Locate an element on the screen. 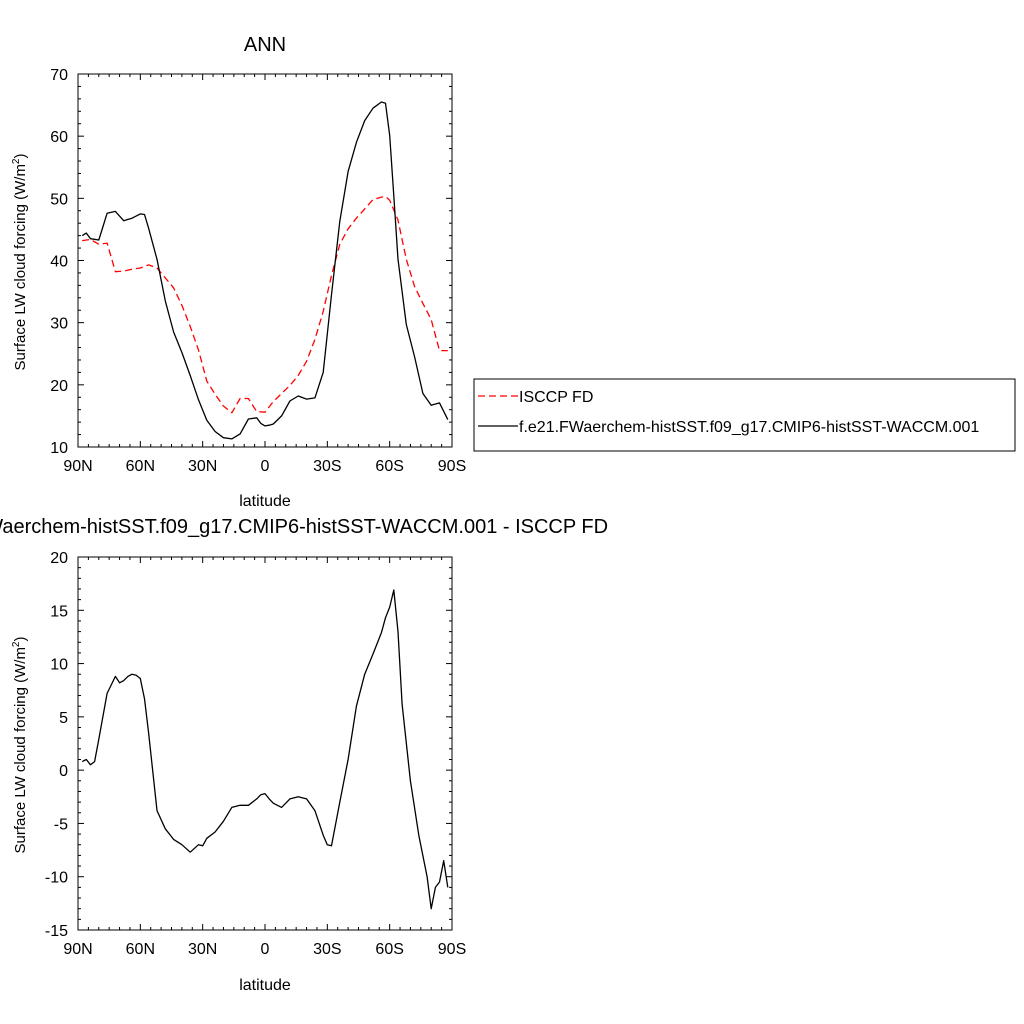 The height and width of the screenshot is (1024, 1024). y-tick-label: -5 is located at coordinates (61, 824).